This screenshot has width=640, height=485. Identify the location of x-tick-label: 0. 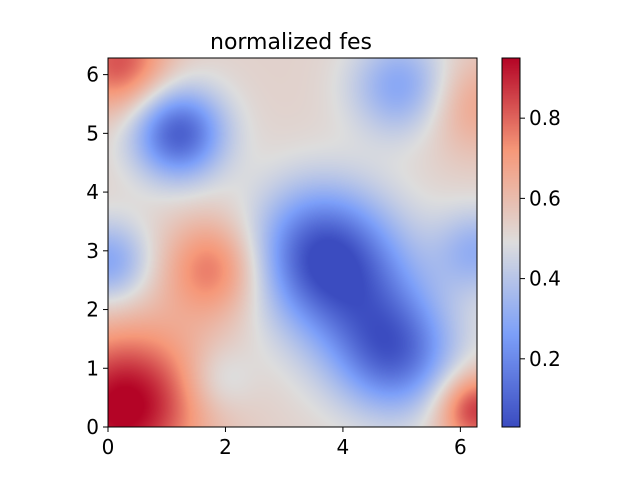
(108, 447).